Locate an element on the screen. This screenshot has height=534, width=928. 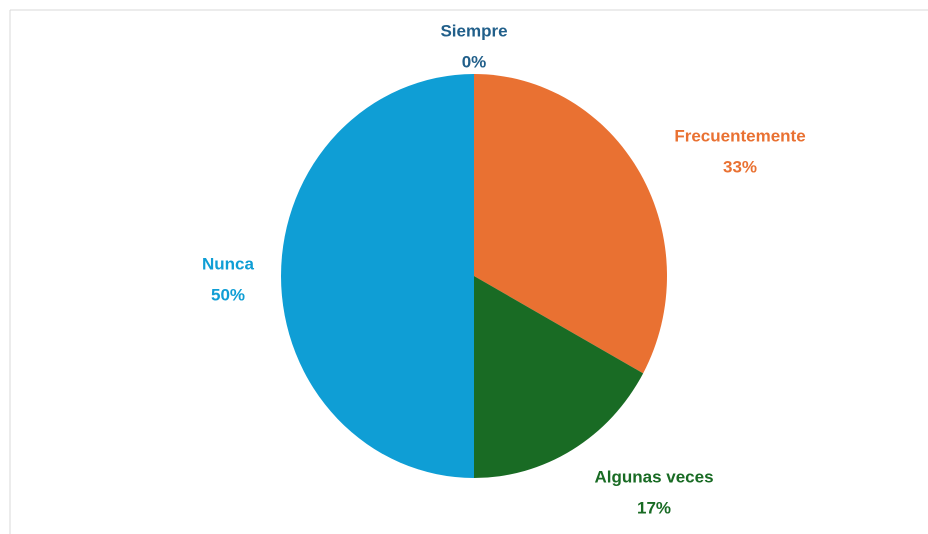
slice-value-label: 33% is located at coordinates (740, 166).